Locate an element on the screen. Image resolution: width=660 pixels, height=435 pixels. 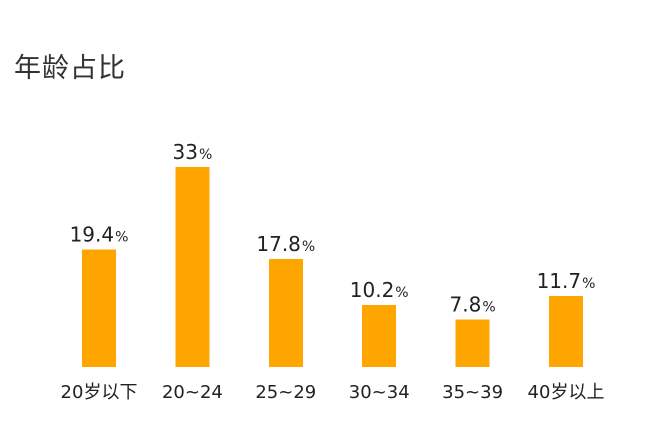
value-label-2: 17.8% is located at coordinates (285, 244).